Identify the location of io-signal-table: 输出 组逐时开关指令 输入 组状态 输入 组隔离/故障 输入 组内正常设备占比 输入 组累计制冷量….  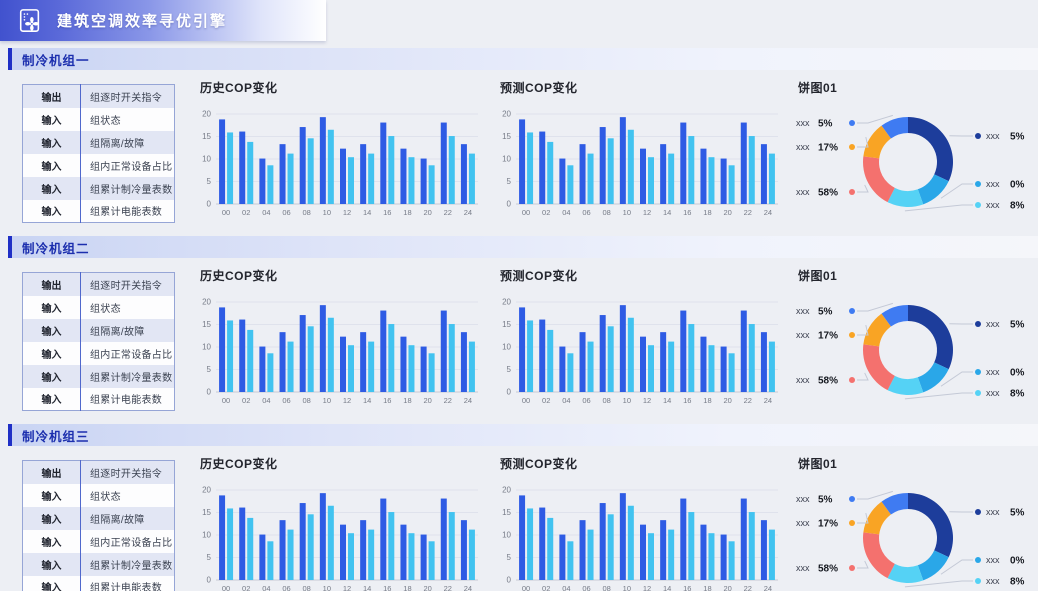
(98, 153).